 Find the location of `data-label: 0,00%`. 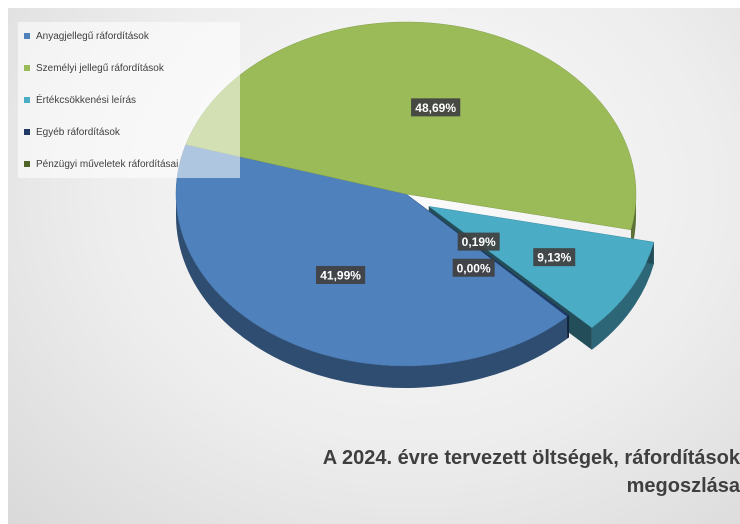

data-label: 0,00% is located at coordinates (473, 267).